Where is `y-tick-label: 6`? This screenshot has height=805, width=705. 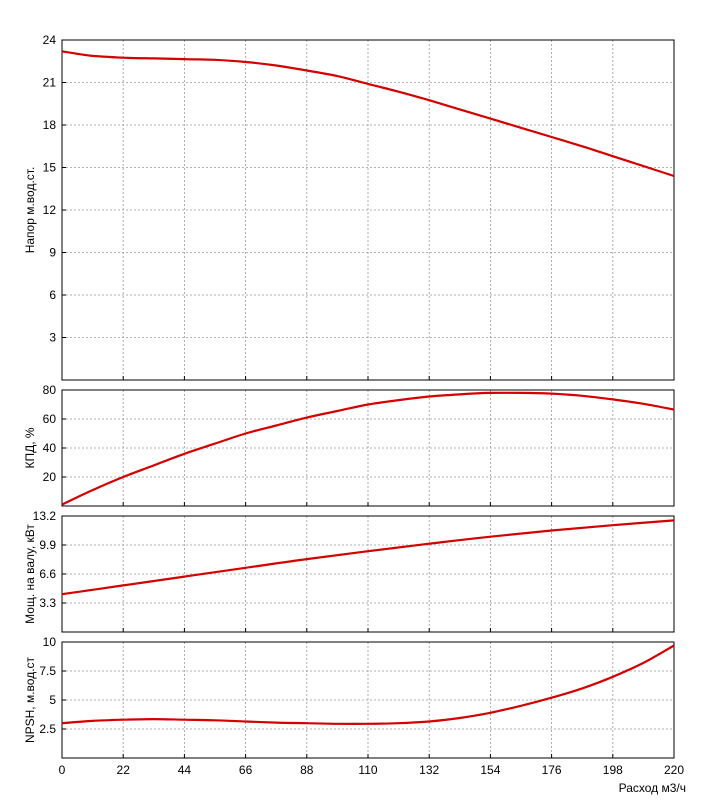 y-tick-label: 6 is located at coordinates (52, 295).